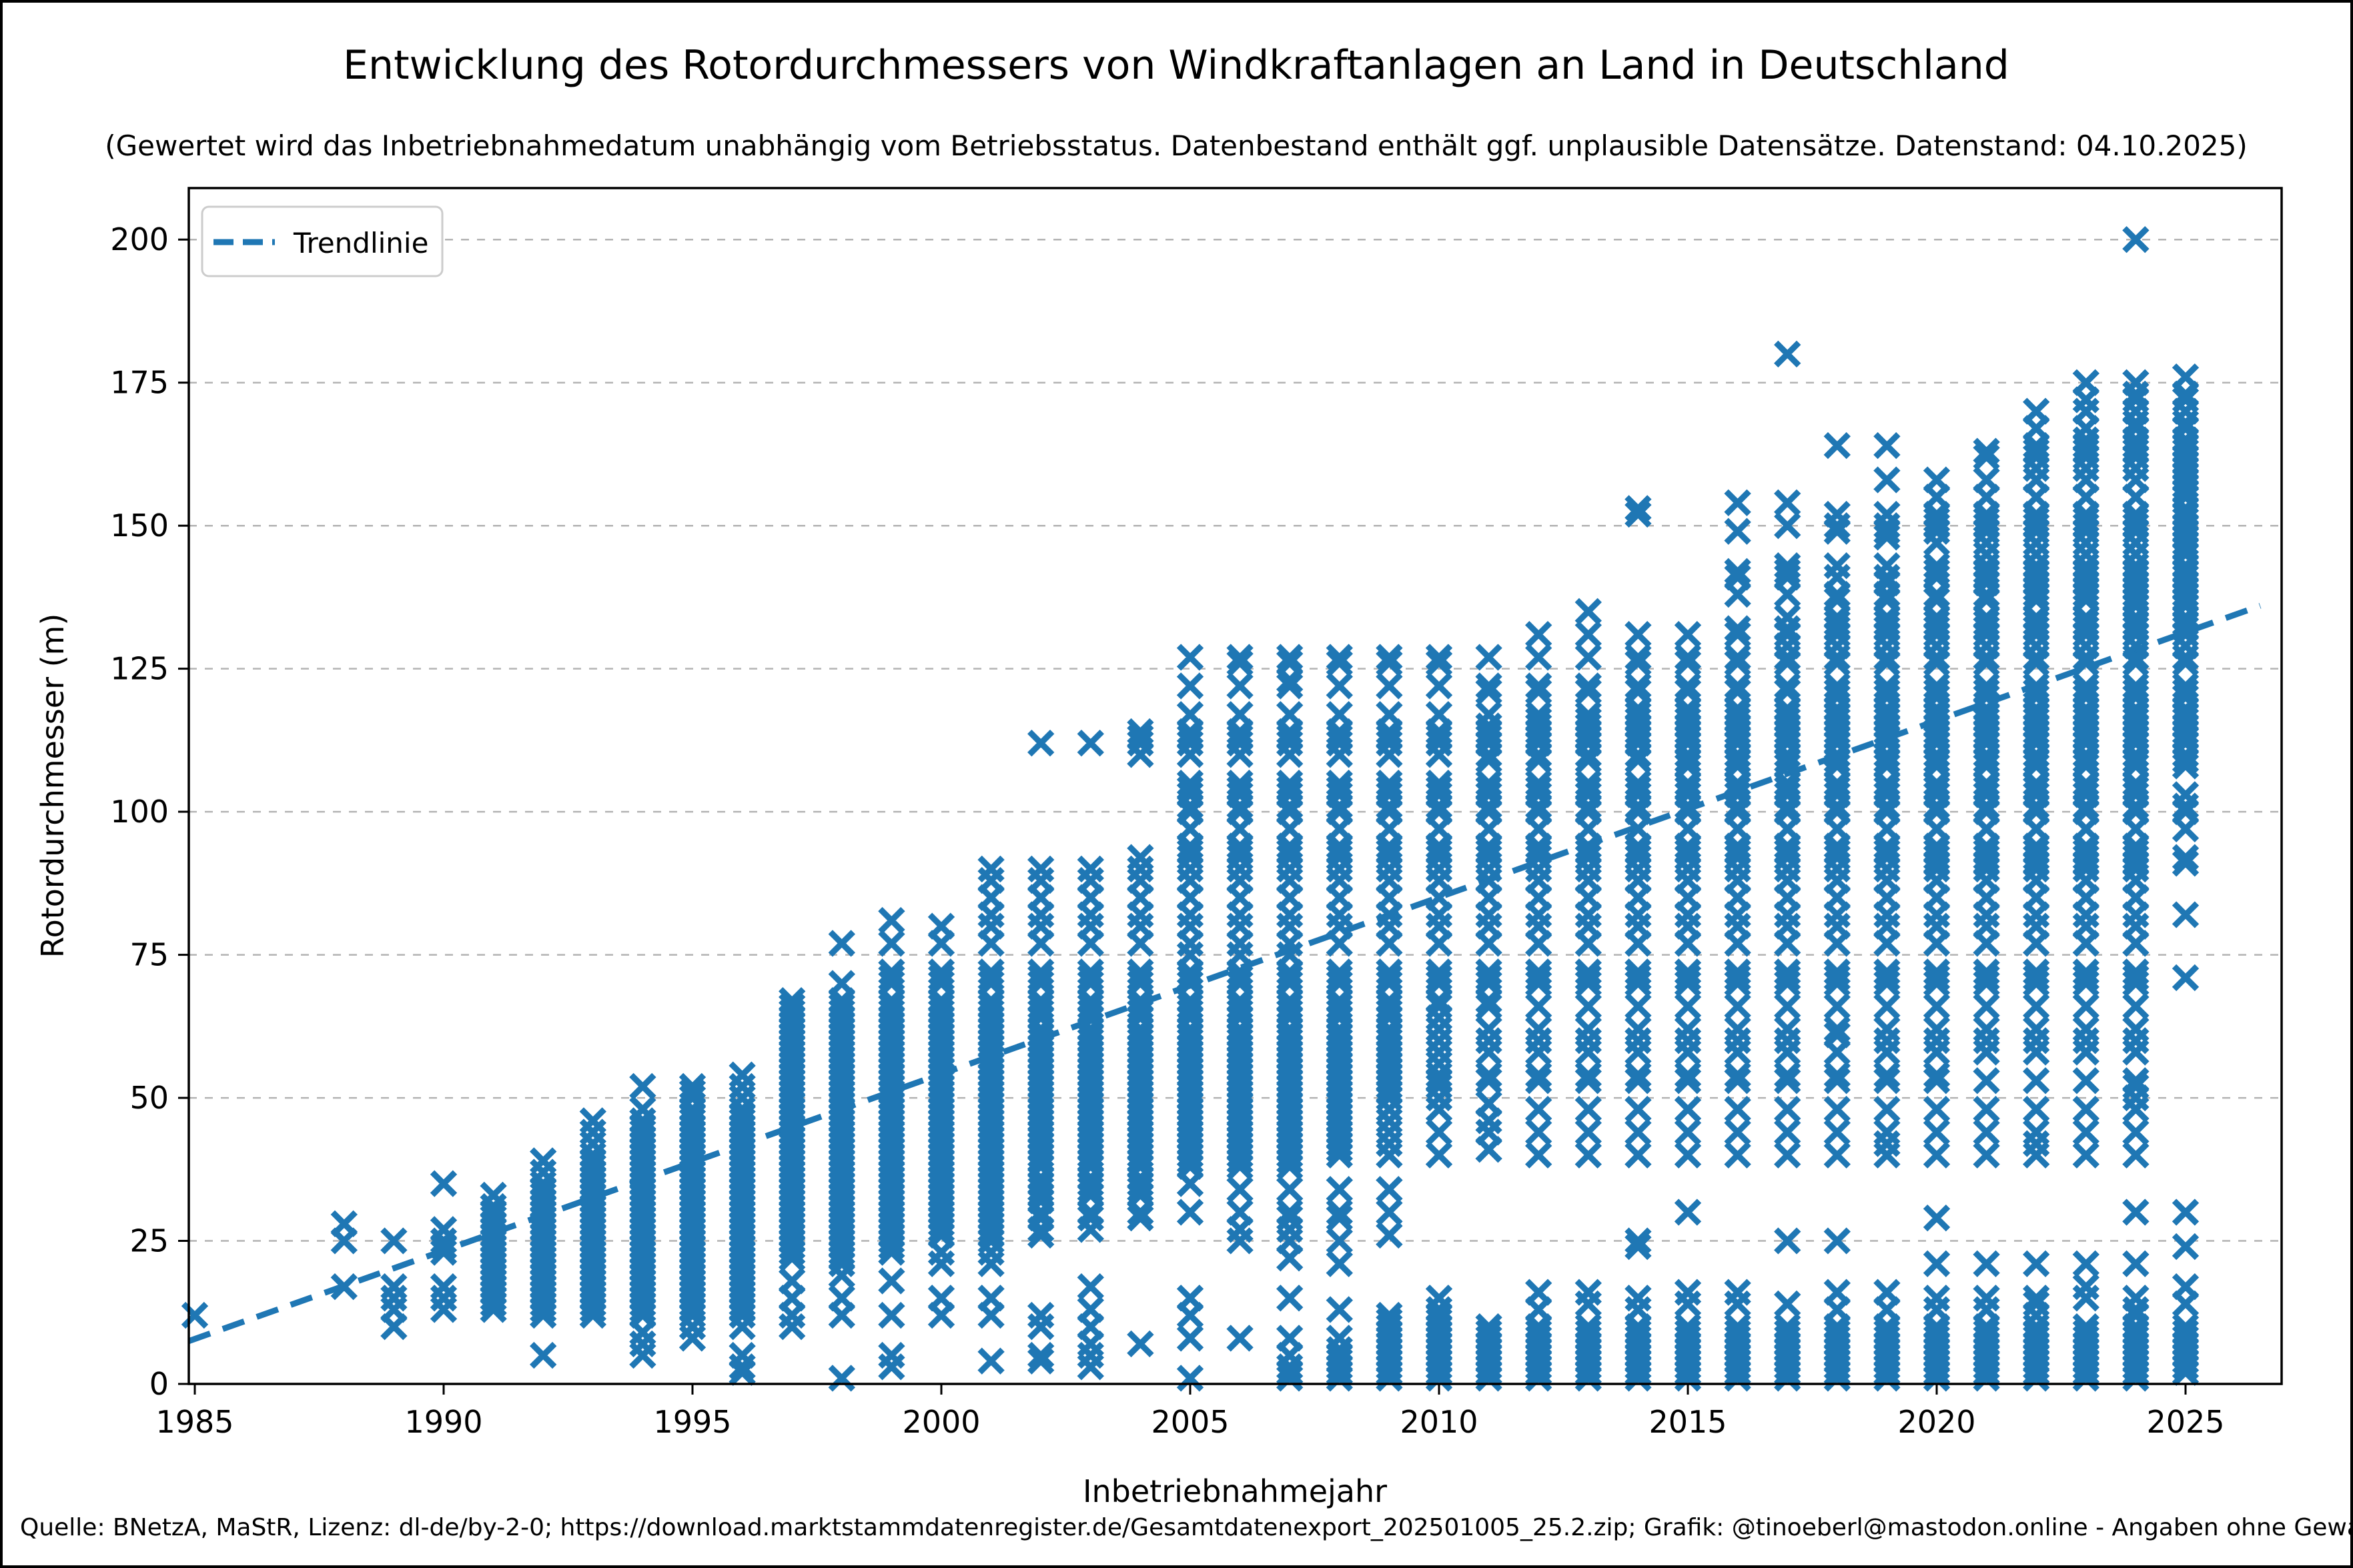  Describe the element at coordinates (194, 1422) in the screenshot. I see `x-tick-label: 1985` at that location.